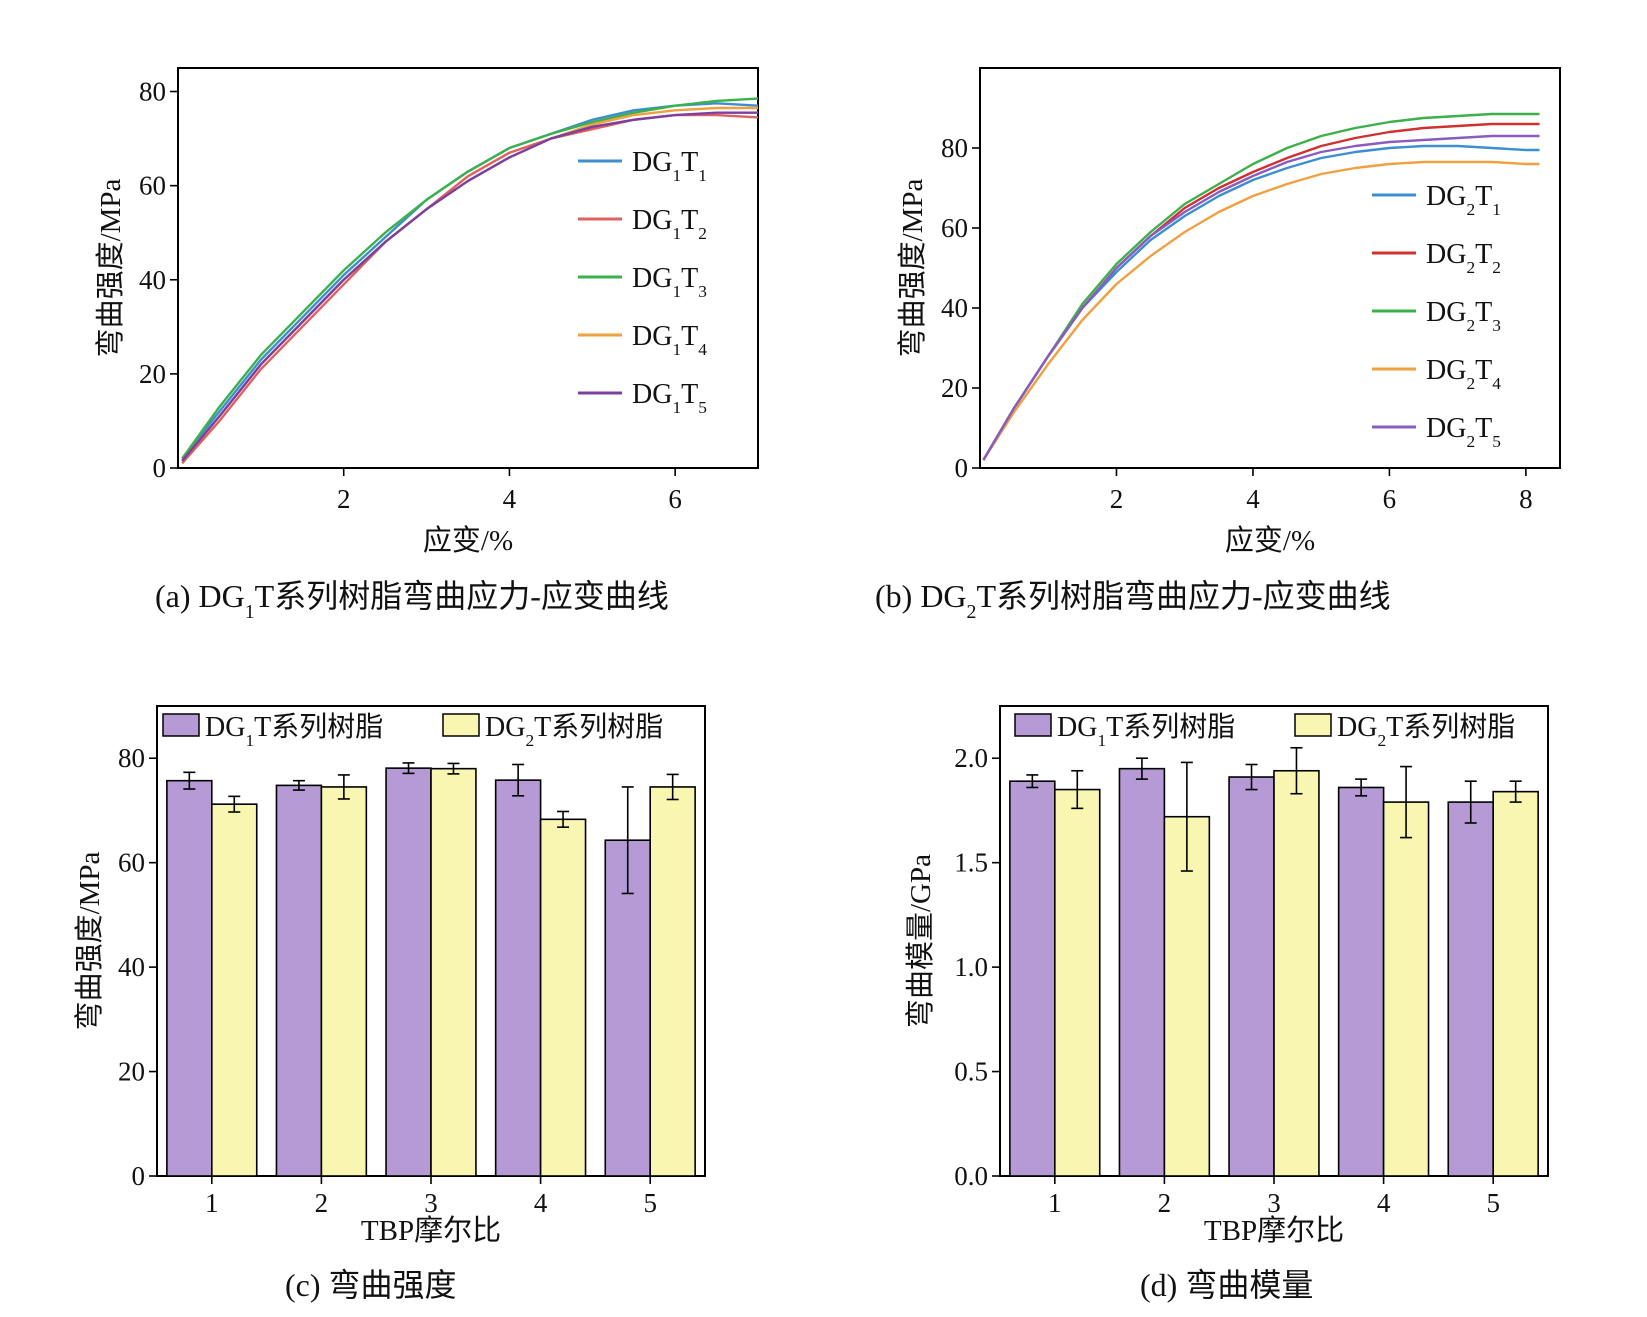 The height and width of the screenshot is (1317, 1647). What do you see at coordinates (1226, 1285) in the screenshot?
I see `panel-caption: (d) 弯曲模量` at bounding box center [1226, 1285].